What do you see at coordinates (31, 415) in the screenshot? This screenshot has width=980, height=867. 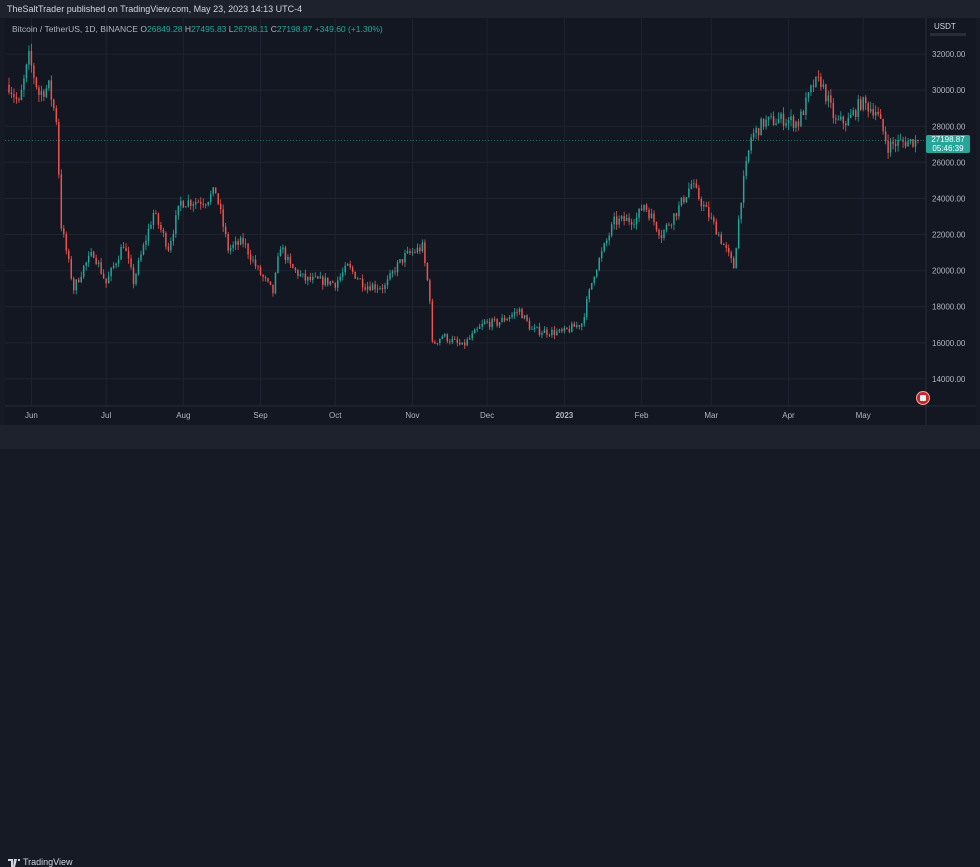 I see `time-tick-label: Jun` at bounding box center [31, 415].